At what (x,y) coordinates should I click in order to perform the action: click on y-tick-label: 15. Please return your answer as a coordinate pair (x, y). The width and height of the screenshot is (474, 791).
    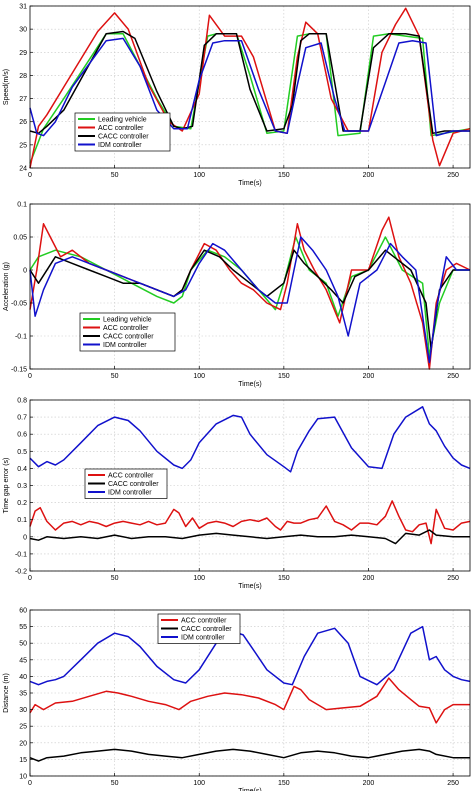
    Looking at the image, I should click on (23, 760).